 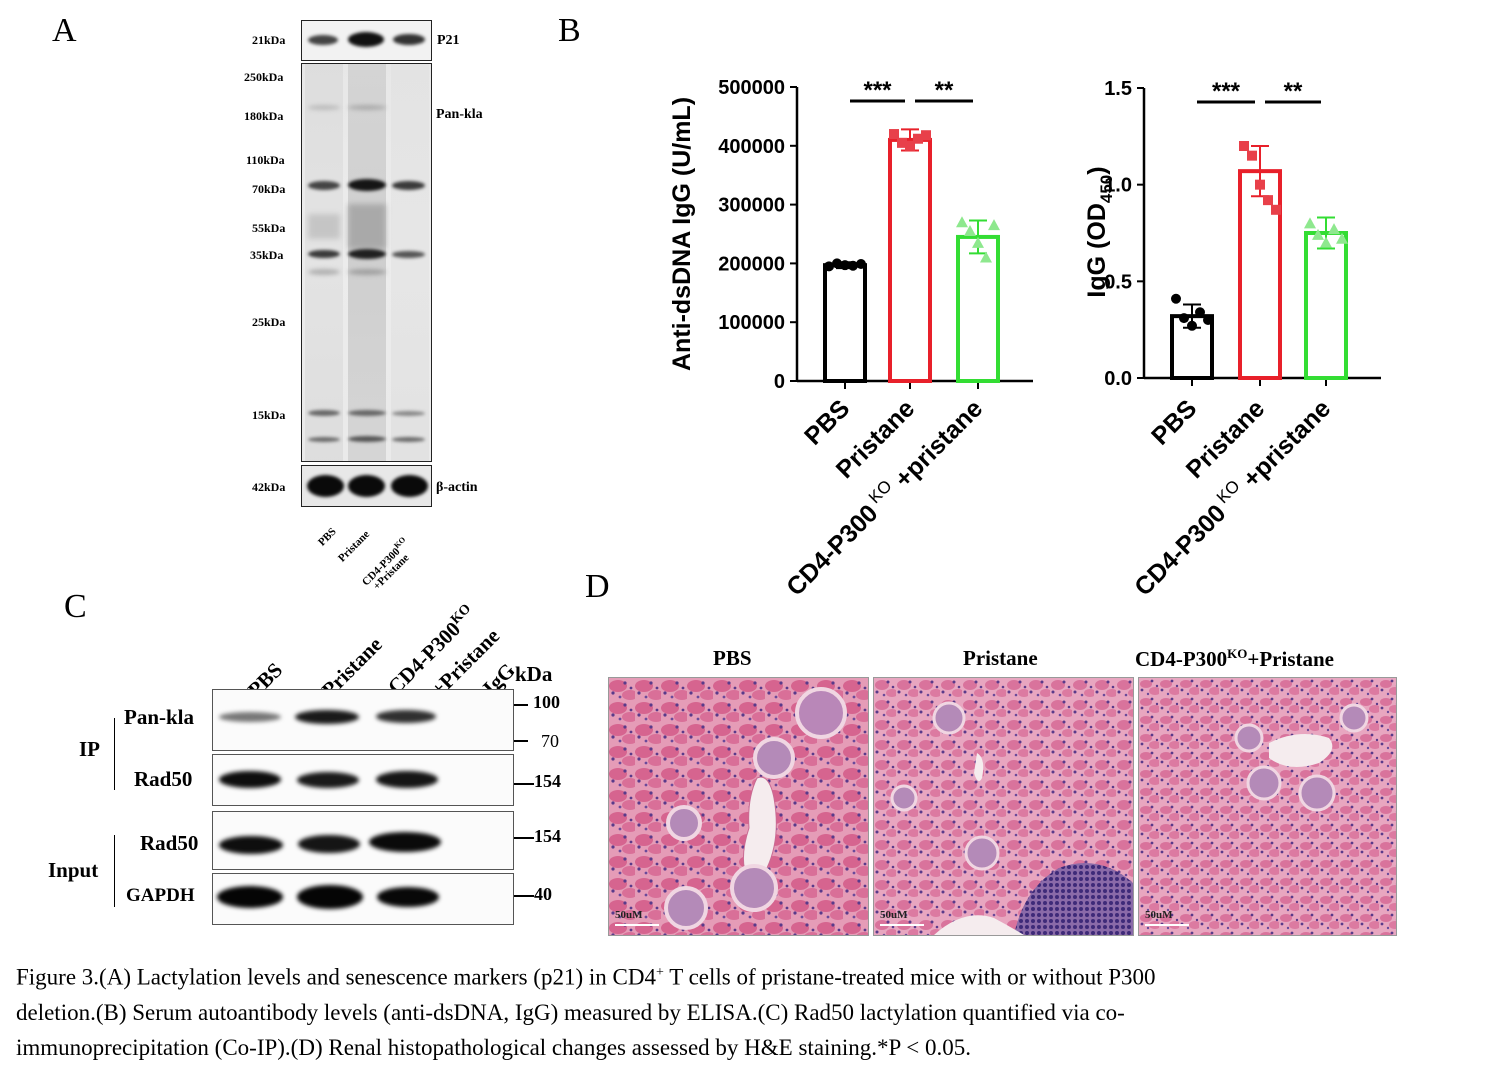 What do you see at coordinates (1118, 379) in the screenshot?
I see `y-tick-label: 0.0` at bounding box center [1118, 379].